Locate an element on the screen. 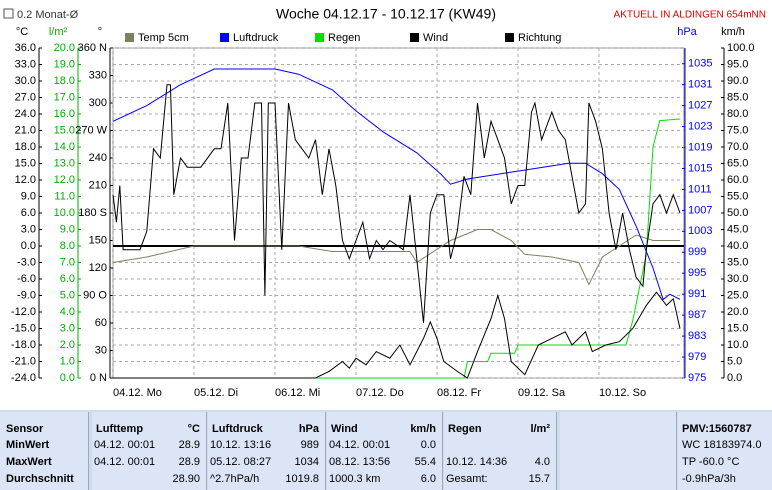 This screenshot has width=772, height=490. y-tick-label: 6.0 is located at coordinates (28, 213).